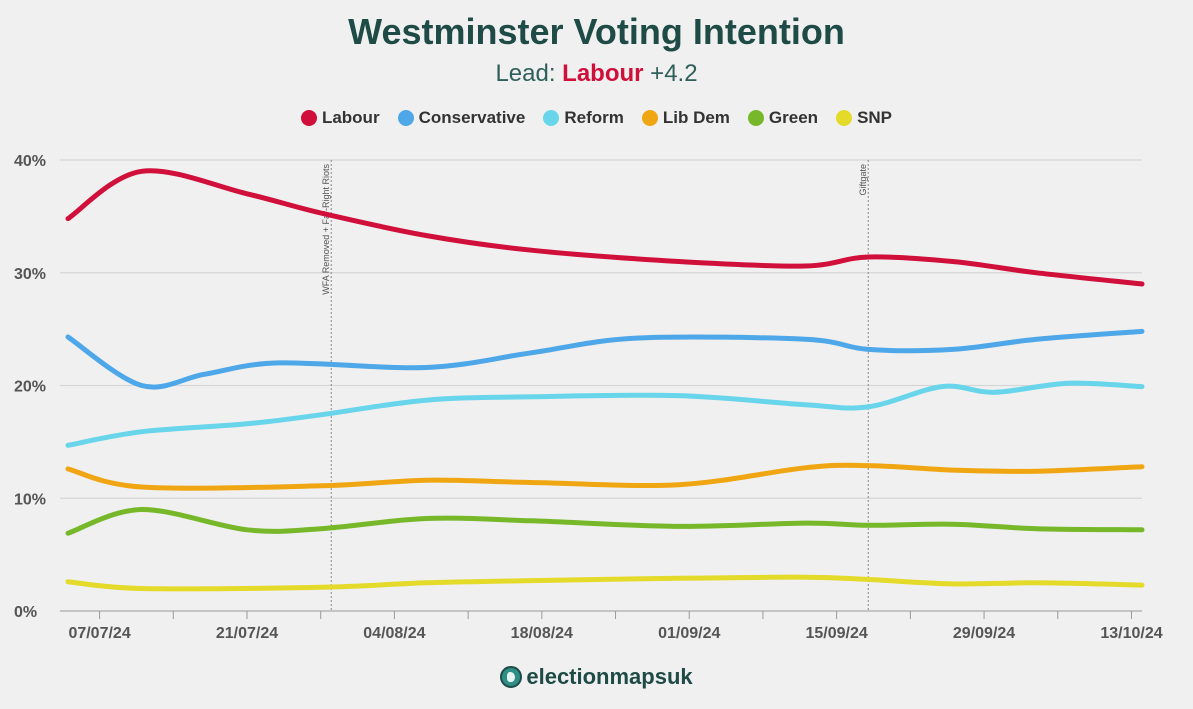 Image resolution: width=1193 pixels, height=709 pixels. Describe the element at coordinates (525, 73) in the screenshot. I see `lead-prefix: Lead:` at that location.